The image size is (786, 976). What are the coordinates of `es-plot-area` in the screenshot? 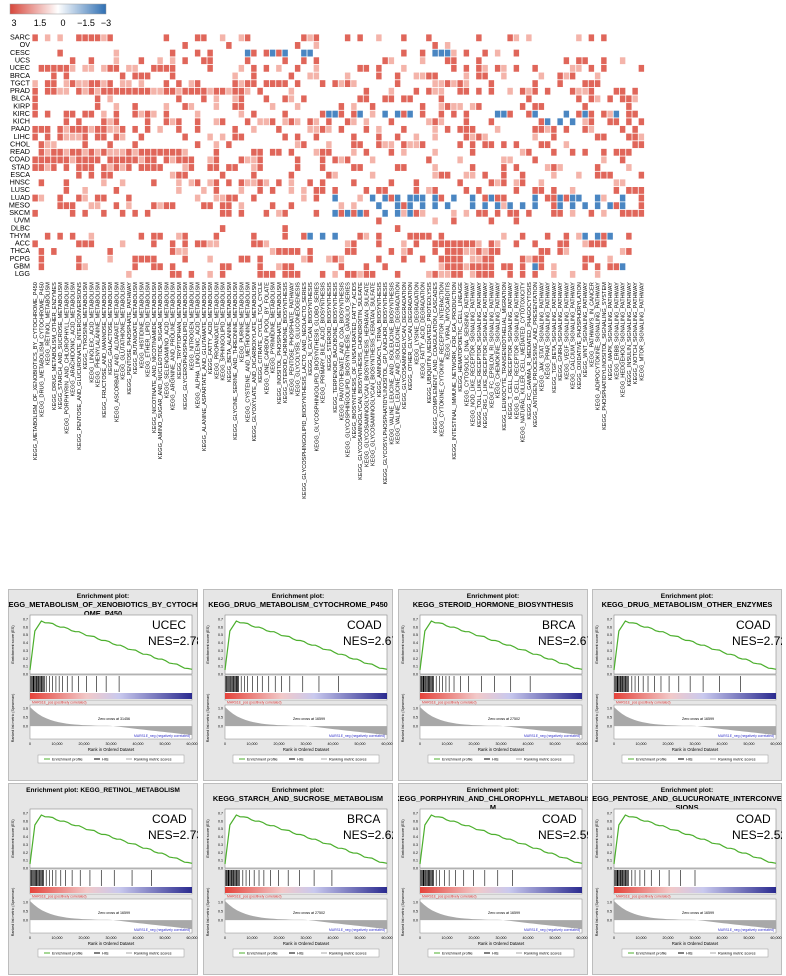 It's located at (111, 838).